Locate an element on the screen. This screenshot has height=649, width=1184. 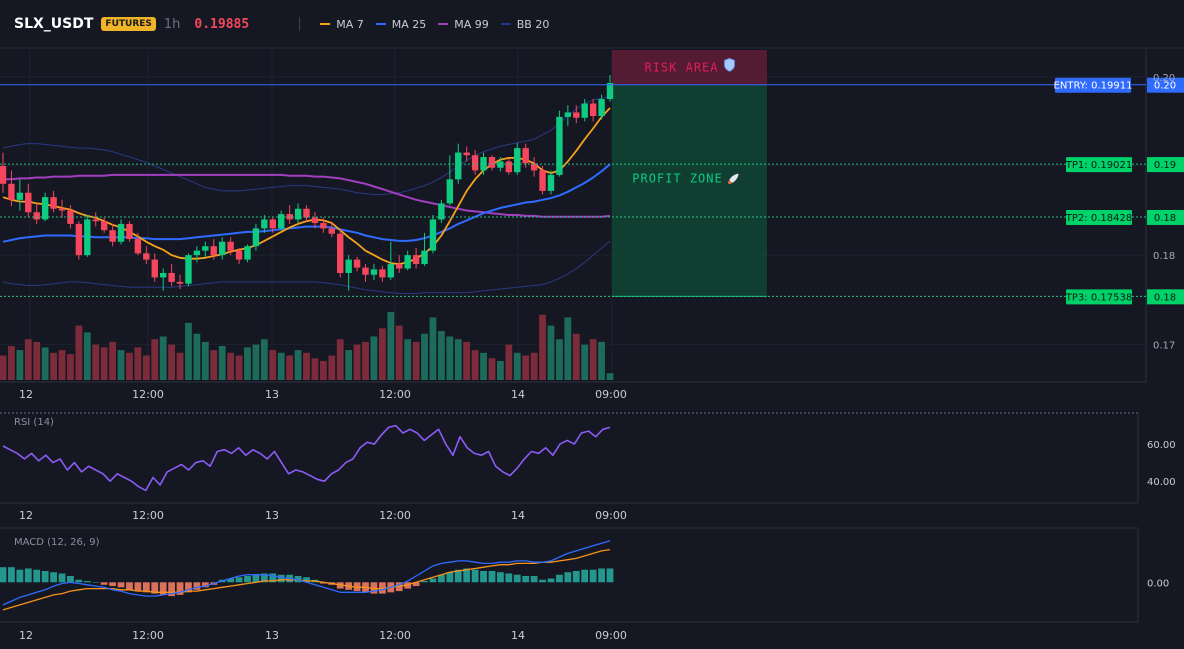
profit-zone-label: PROFIT ZONE is located at coordinates (677, 179).